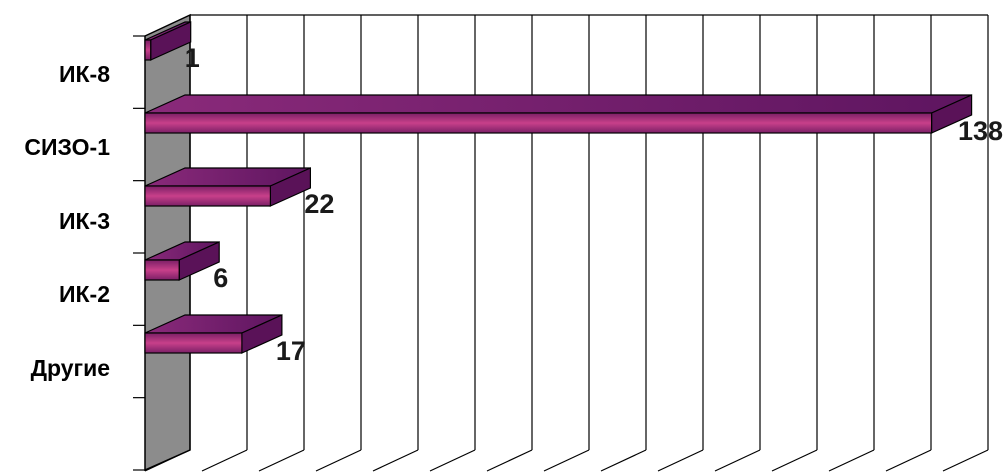  What do you see at coordinates (67, 147) in the screenshot?
I see `category-label: СИЗО-1` at bounding box center [67, 147].